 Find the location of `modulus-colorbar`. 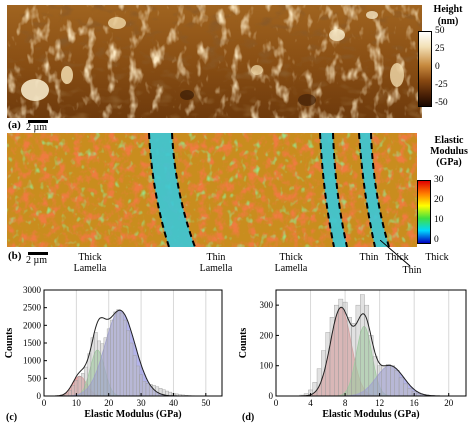

modulus-colorbar is located at coordinates (424, 212).